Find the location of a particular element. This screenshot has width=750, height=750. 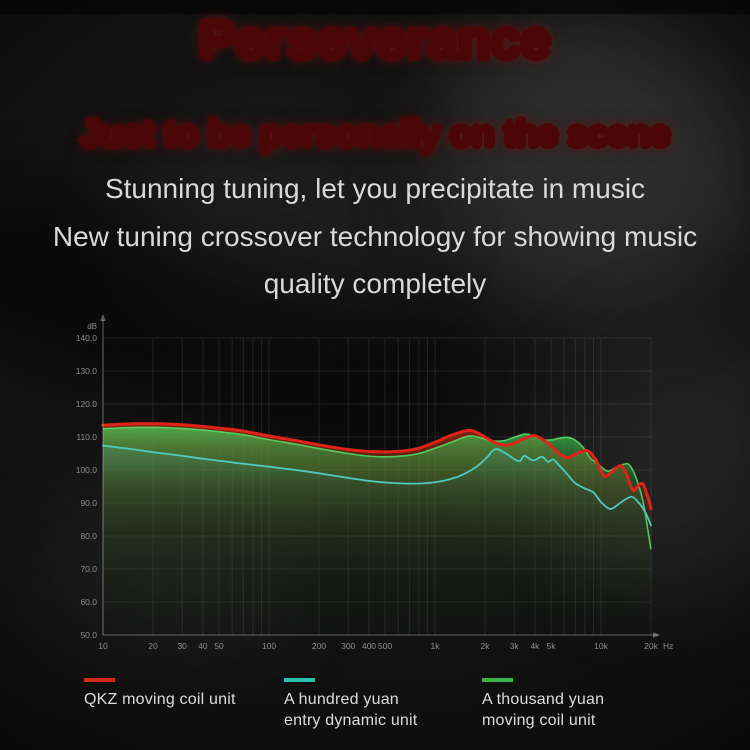

svg-text: 5k is located at coordinates (552, 646).